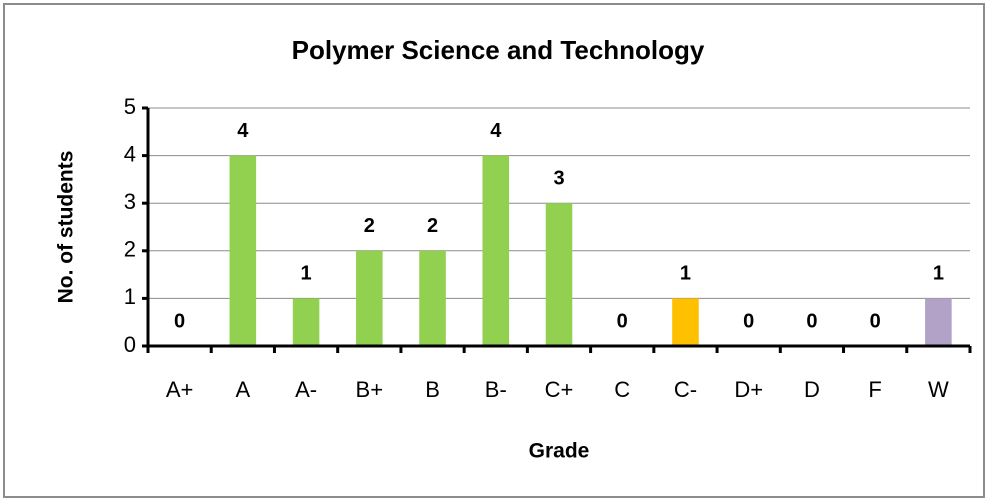 Image resolution: width=988 pixels, height=501 pixels. I want to click on y-axis-label: No. of students, so click(66, 227).